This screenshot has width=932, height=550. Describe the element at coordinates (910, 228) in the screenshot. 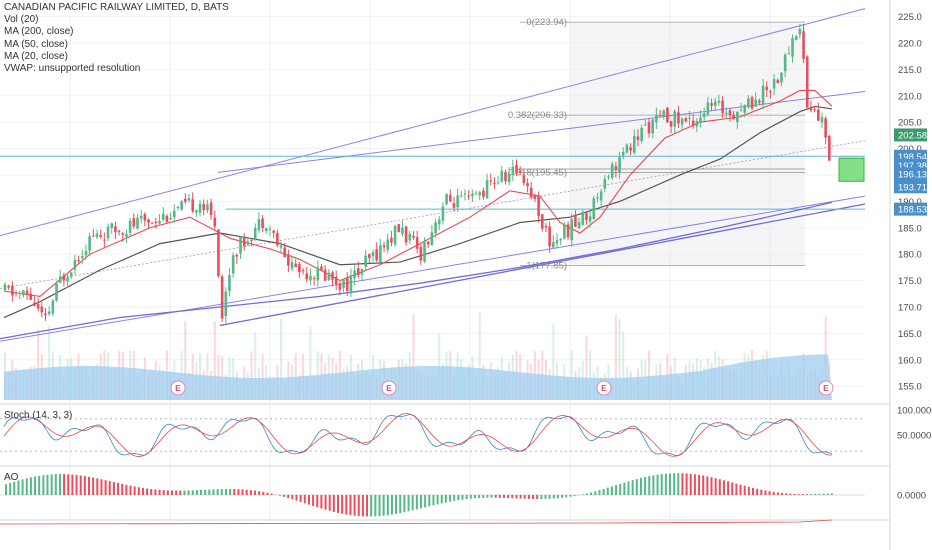

I see `price-tick-label: 185.0` at that location.